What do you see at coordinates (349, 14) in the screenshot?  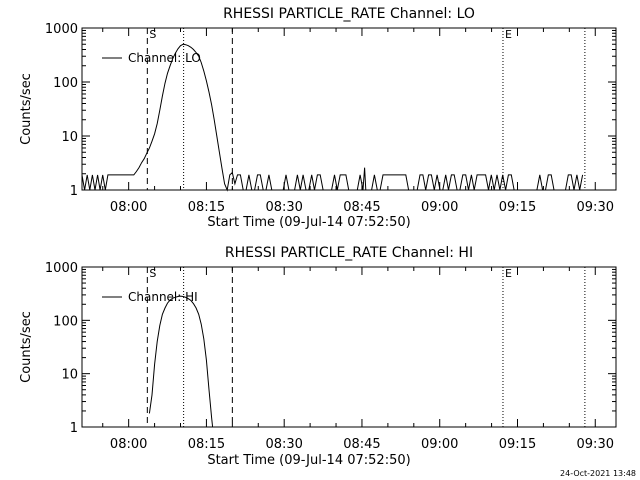 I see `chart-title: RHESSI PARTICLE_RATE Channel: LO` at bounding box center [349, 14].